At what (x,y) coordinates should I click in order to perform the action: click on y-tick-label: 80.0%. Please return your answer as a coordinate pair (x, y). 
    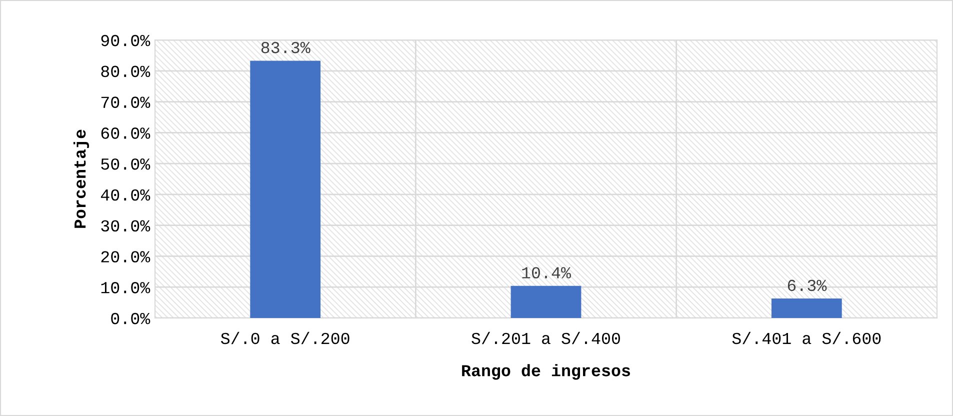
    Looking at the image, I should click on (125, 72).